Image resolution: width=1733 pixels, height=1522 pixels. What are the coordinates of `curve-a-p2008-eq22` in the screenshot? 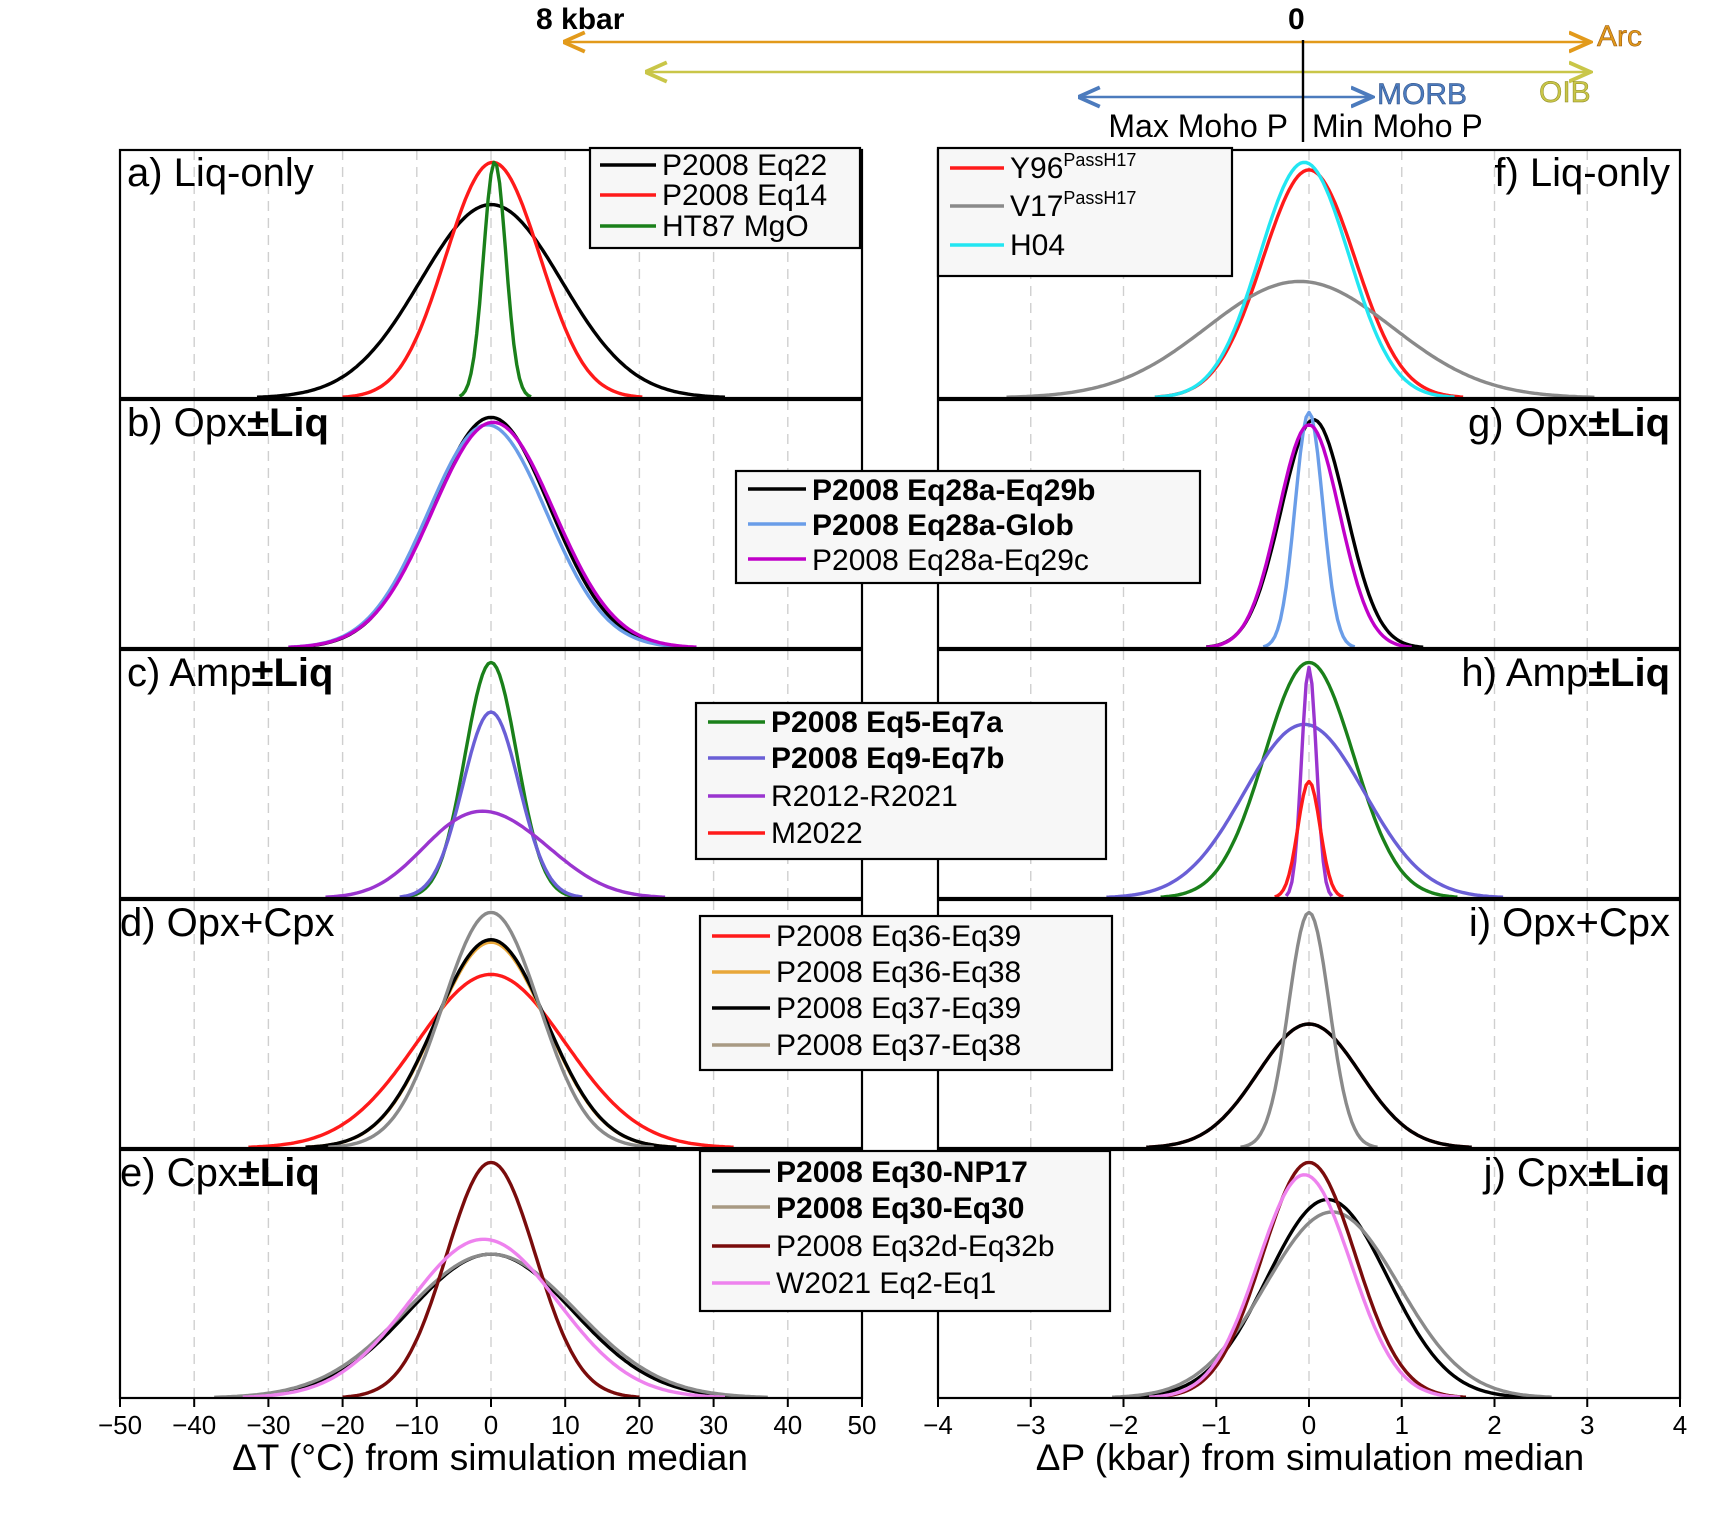 It's located at (491, 300).